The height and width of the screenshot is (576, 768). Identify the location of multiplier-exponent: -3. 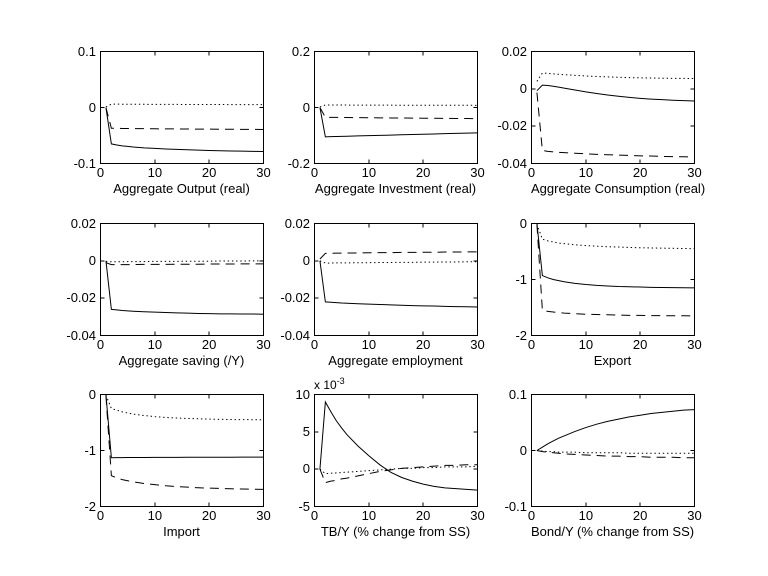
(340, 381).